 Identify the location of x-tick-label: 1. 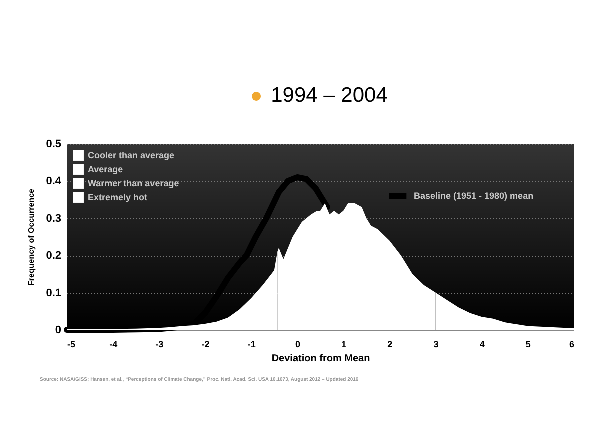
(344, 345).